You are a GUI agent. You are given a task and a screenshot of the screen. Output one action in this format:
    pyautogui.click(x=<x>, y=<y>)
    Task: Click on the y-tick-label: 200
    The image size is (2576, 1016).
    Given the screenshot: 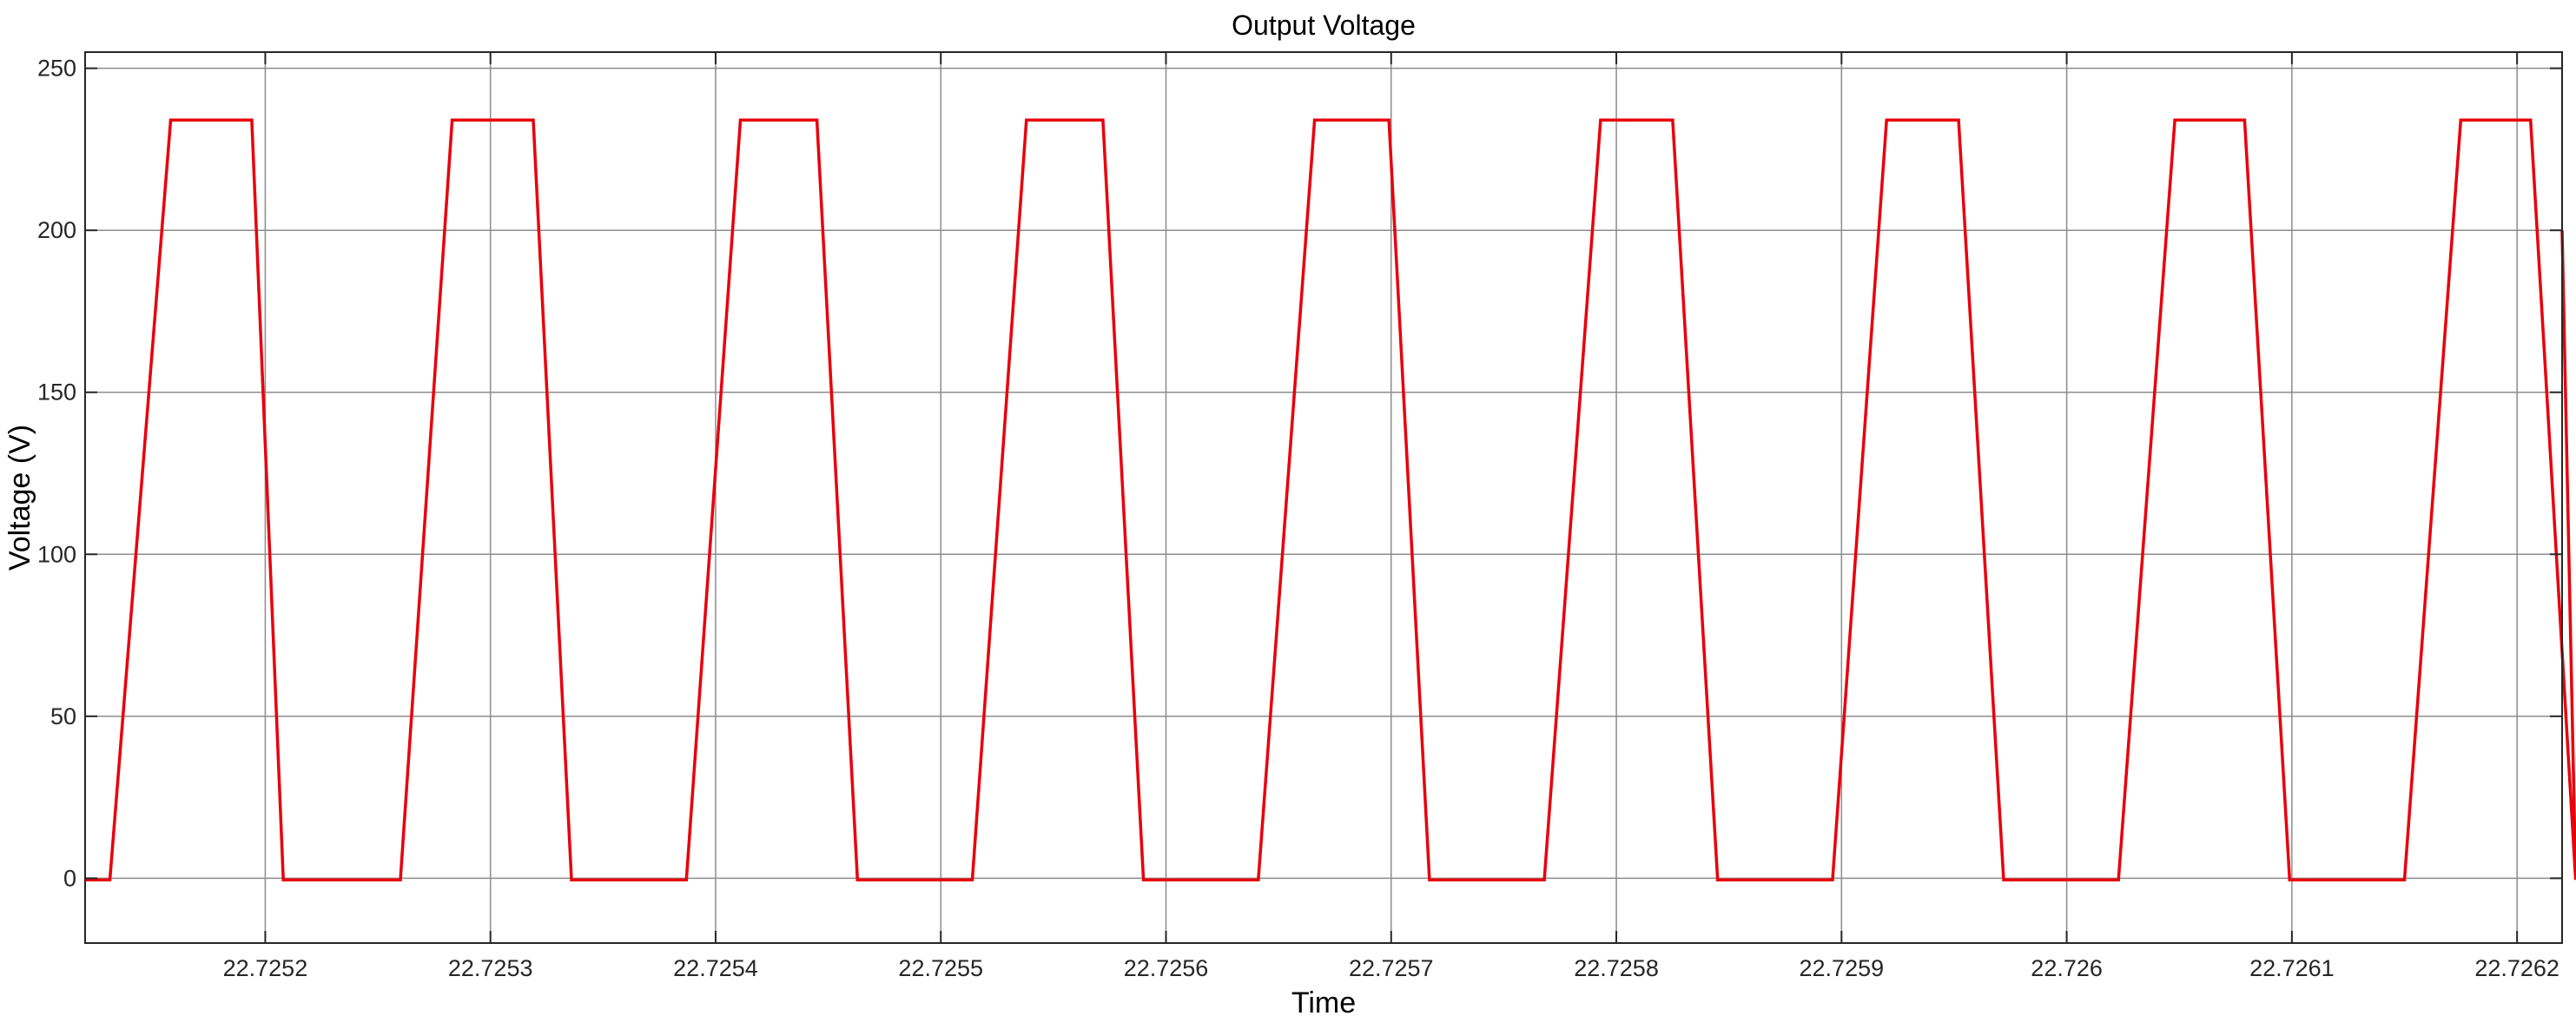 What is the action you would take?
    pyautogui.click(x=56, y=230)
    